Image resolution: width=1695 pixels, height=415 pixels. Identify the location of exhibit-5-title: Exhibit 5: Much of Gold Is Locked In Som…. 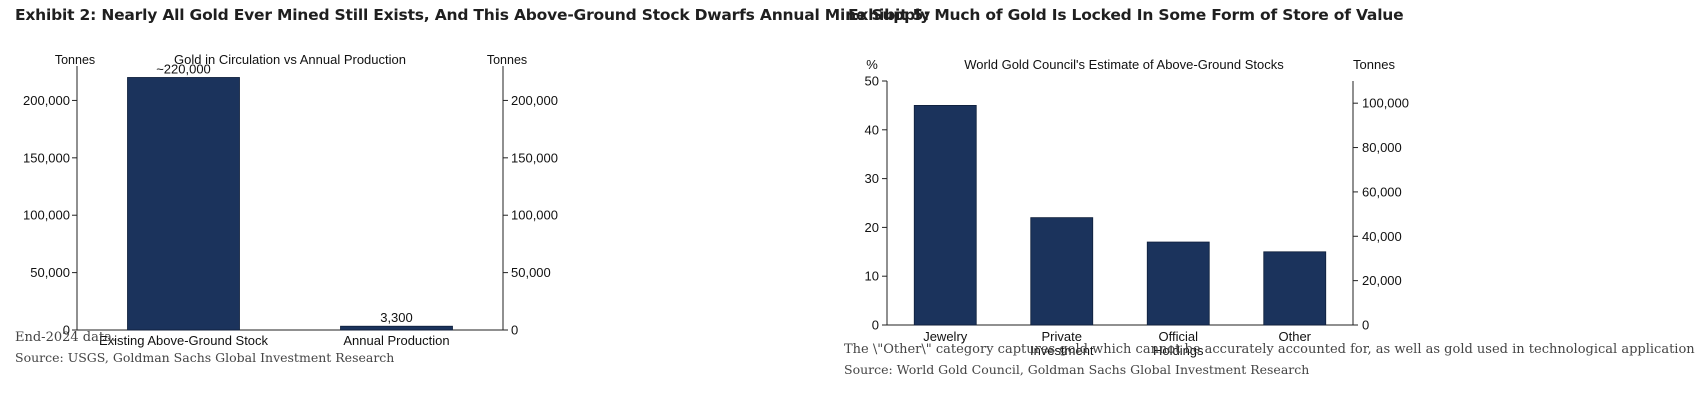
(1126, 15).